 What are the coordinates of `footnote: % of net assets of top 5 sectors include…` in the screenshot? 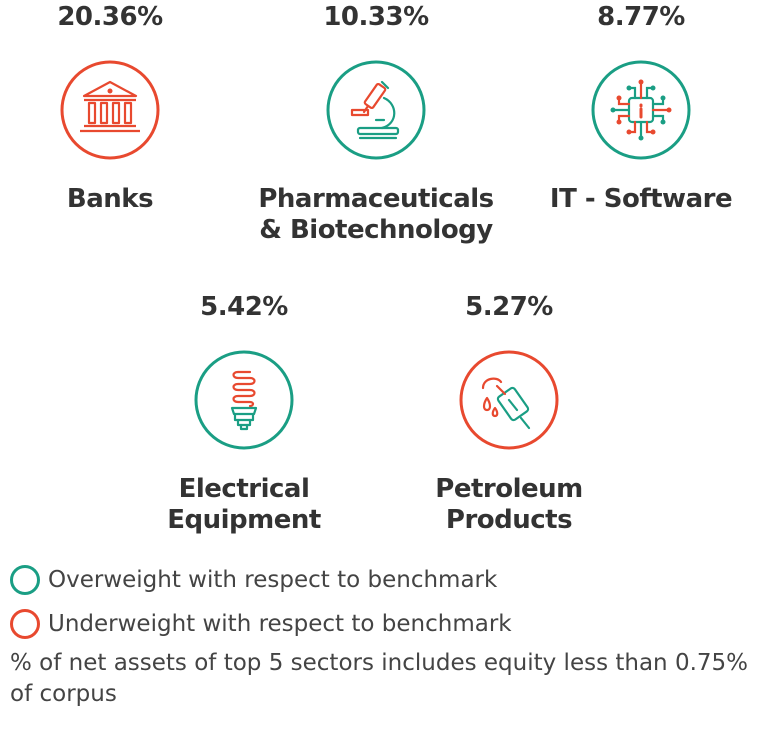 It's located at (379, 678).